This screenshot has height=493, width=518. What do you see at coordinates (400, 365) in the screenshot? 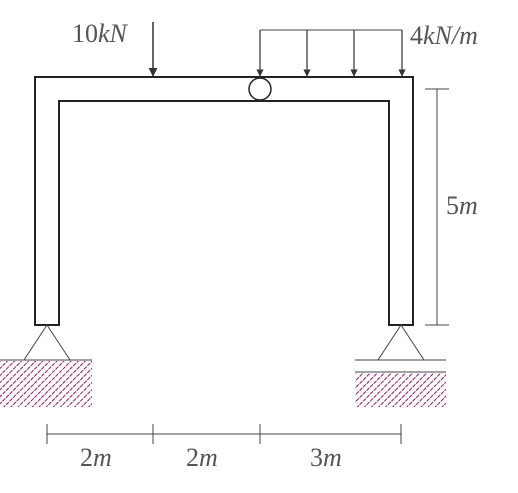
I see `right-roller-support` at bounding box center [400, 365].